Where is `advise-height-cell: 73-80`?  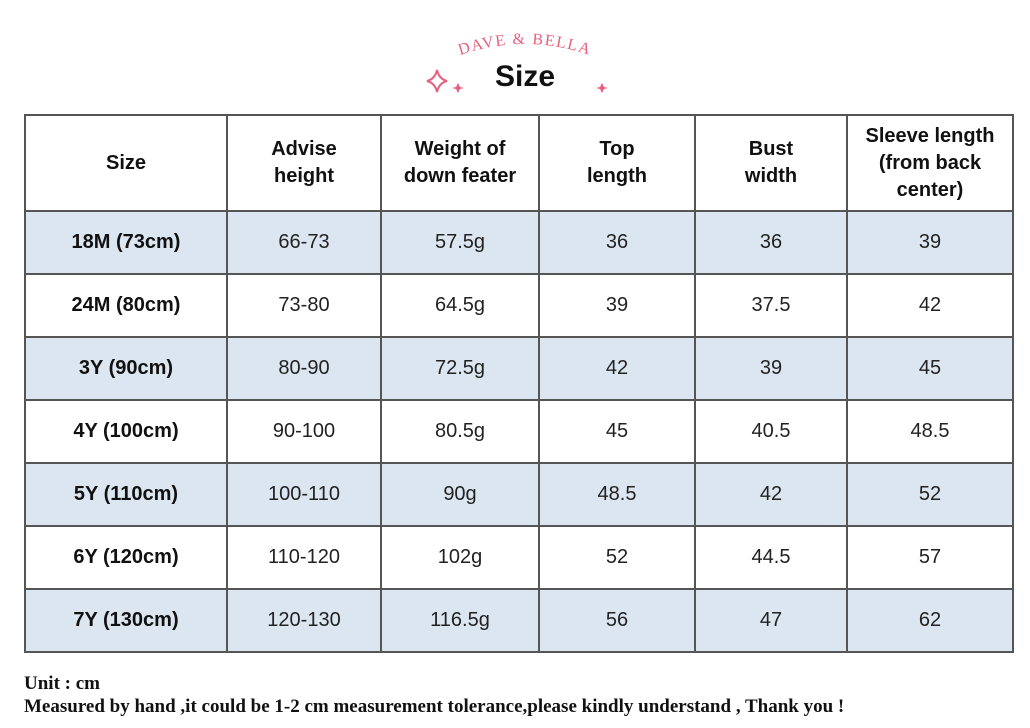
advise-height-cell: 73-80 is located at coordinates (304, 305).